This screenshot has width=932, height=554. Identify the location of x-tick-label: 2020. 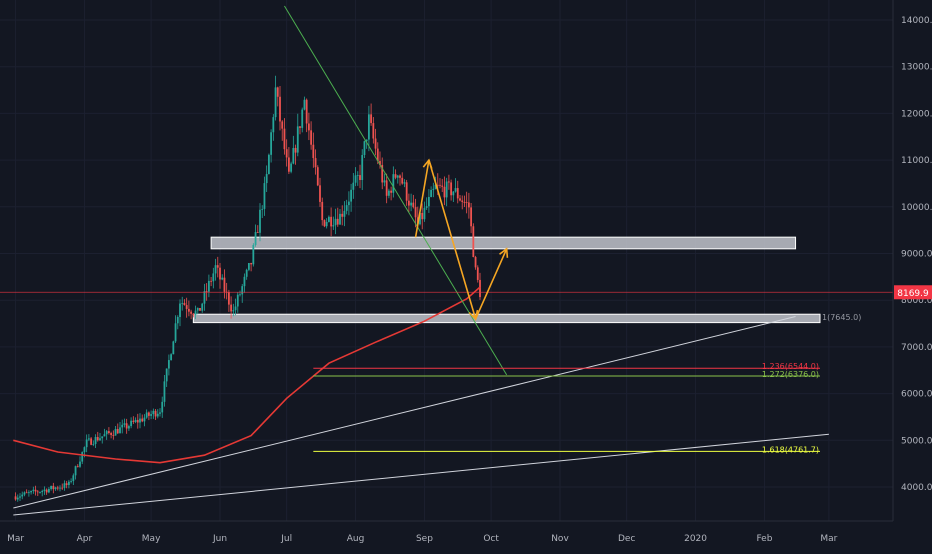
(695, 539).